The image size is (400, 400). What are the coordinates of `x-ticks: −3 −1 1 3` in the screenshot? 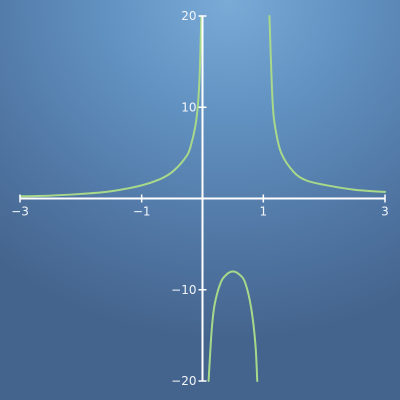 It's located at (200, 206).